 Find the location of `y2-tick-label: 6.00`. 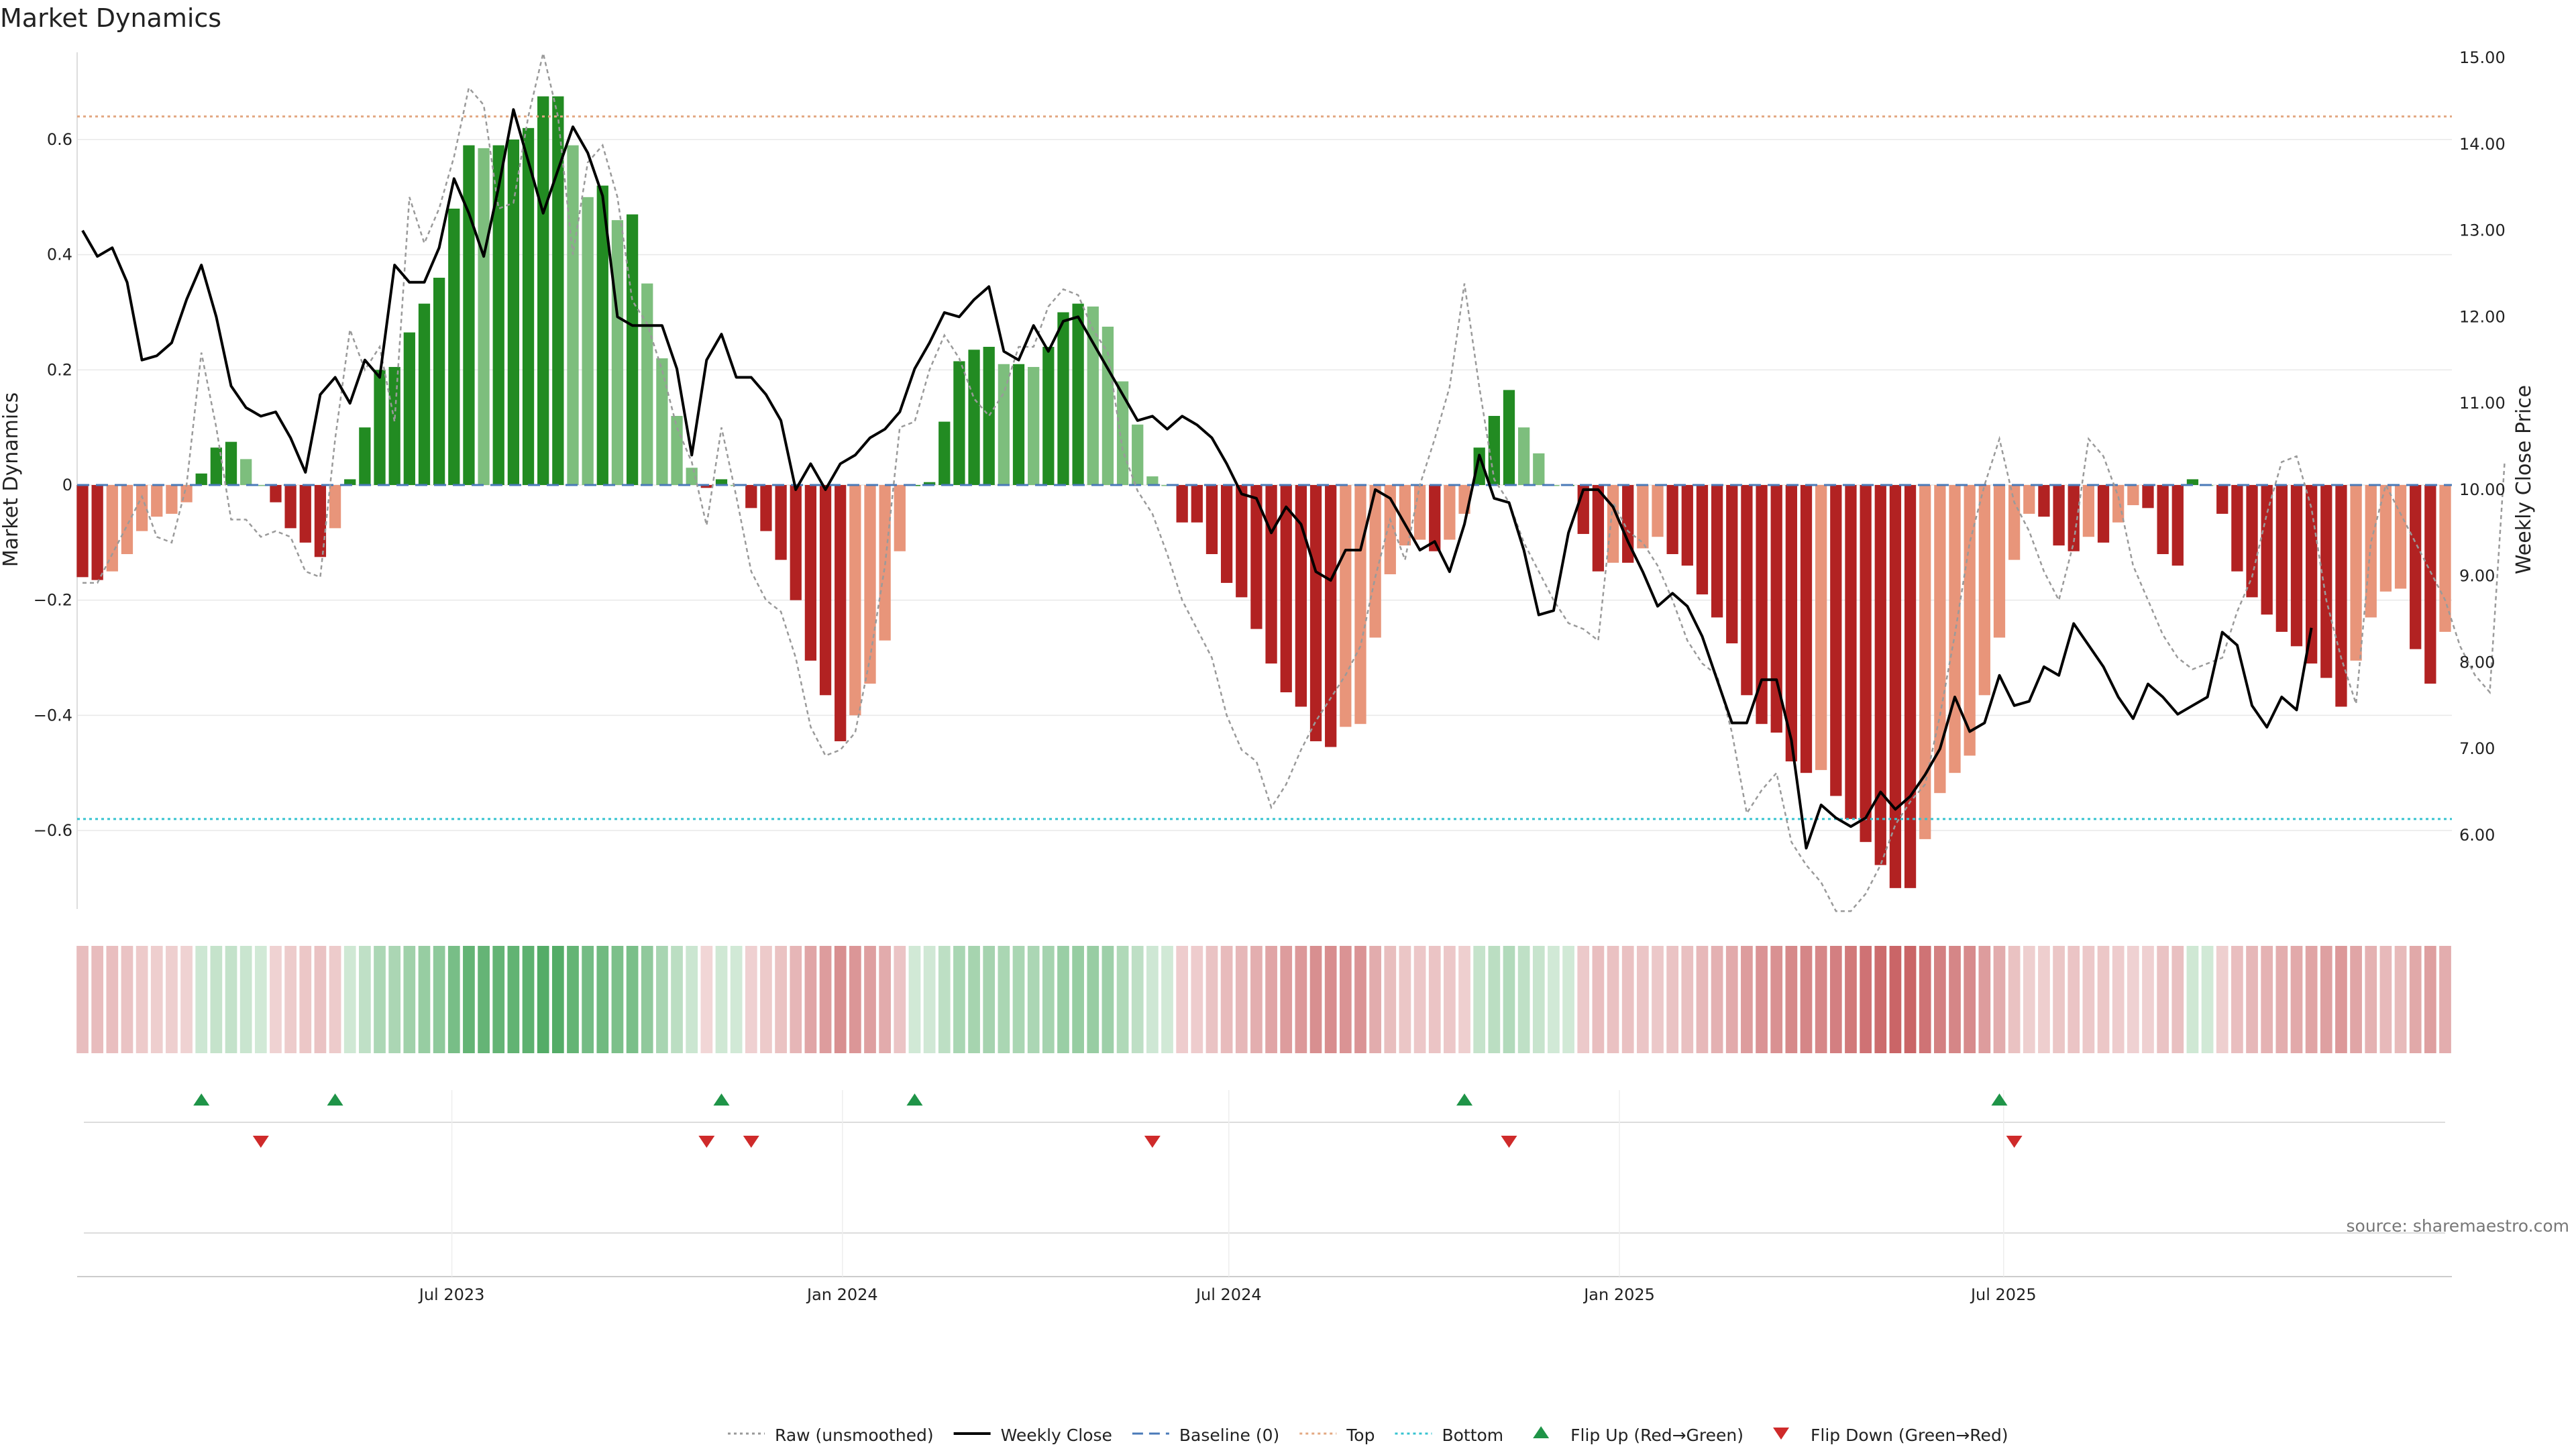

y2-tick-label: 6.00 is located at coordinates (2477, 835).